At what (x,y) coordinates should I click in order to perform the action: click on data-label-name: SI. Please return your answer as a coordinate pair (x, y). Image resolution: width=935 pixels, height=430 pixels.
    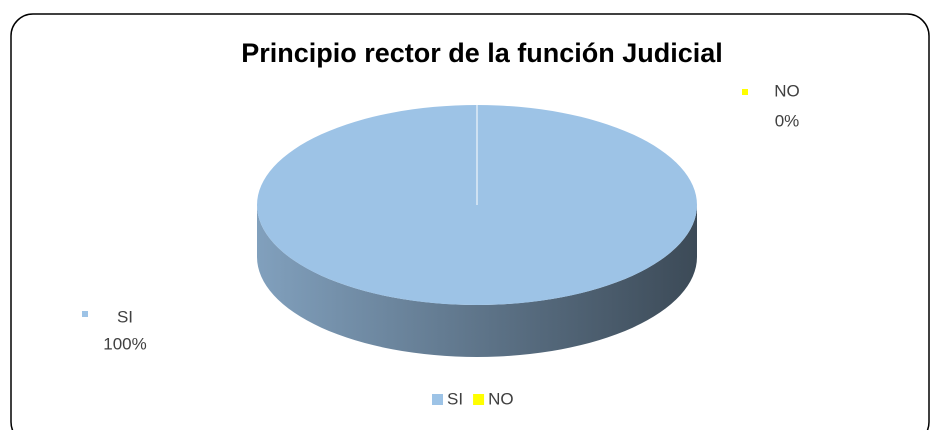
    Looking at the image, I should click on (125, 316).